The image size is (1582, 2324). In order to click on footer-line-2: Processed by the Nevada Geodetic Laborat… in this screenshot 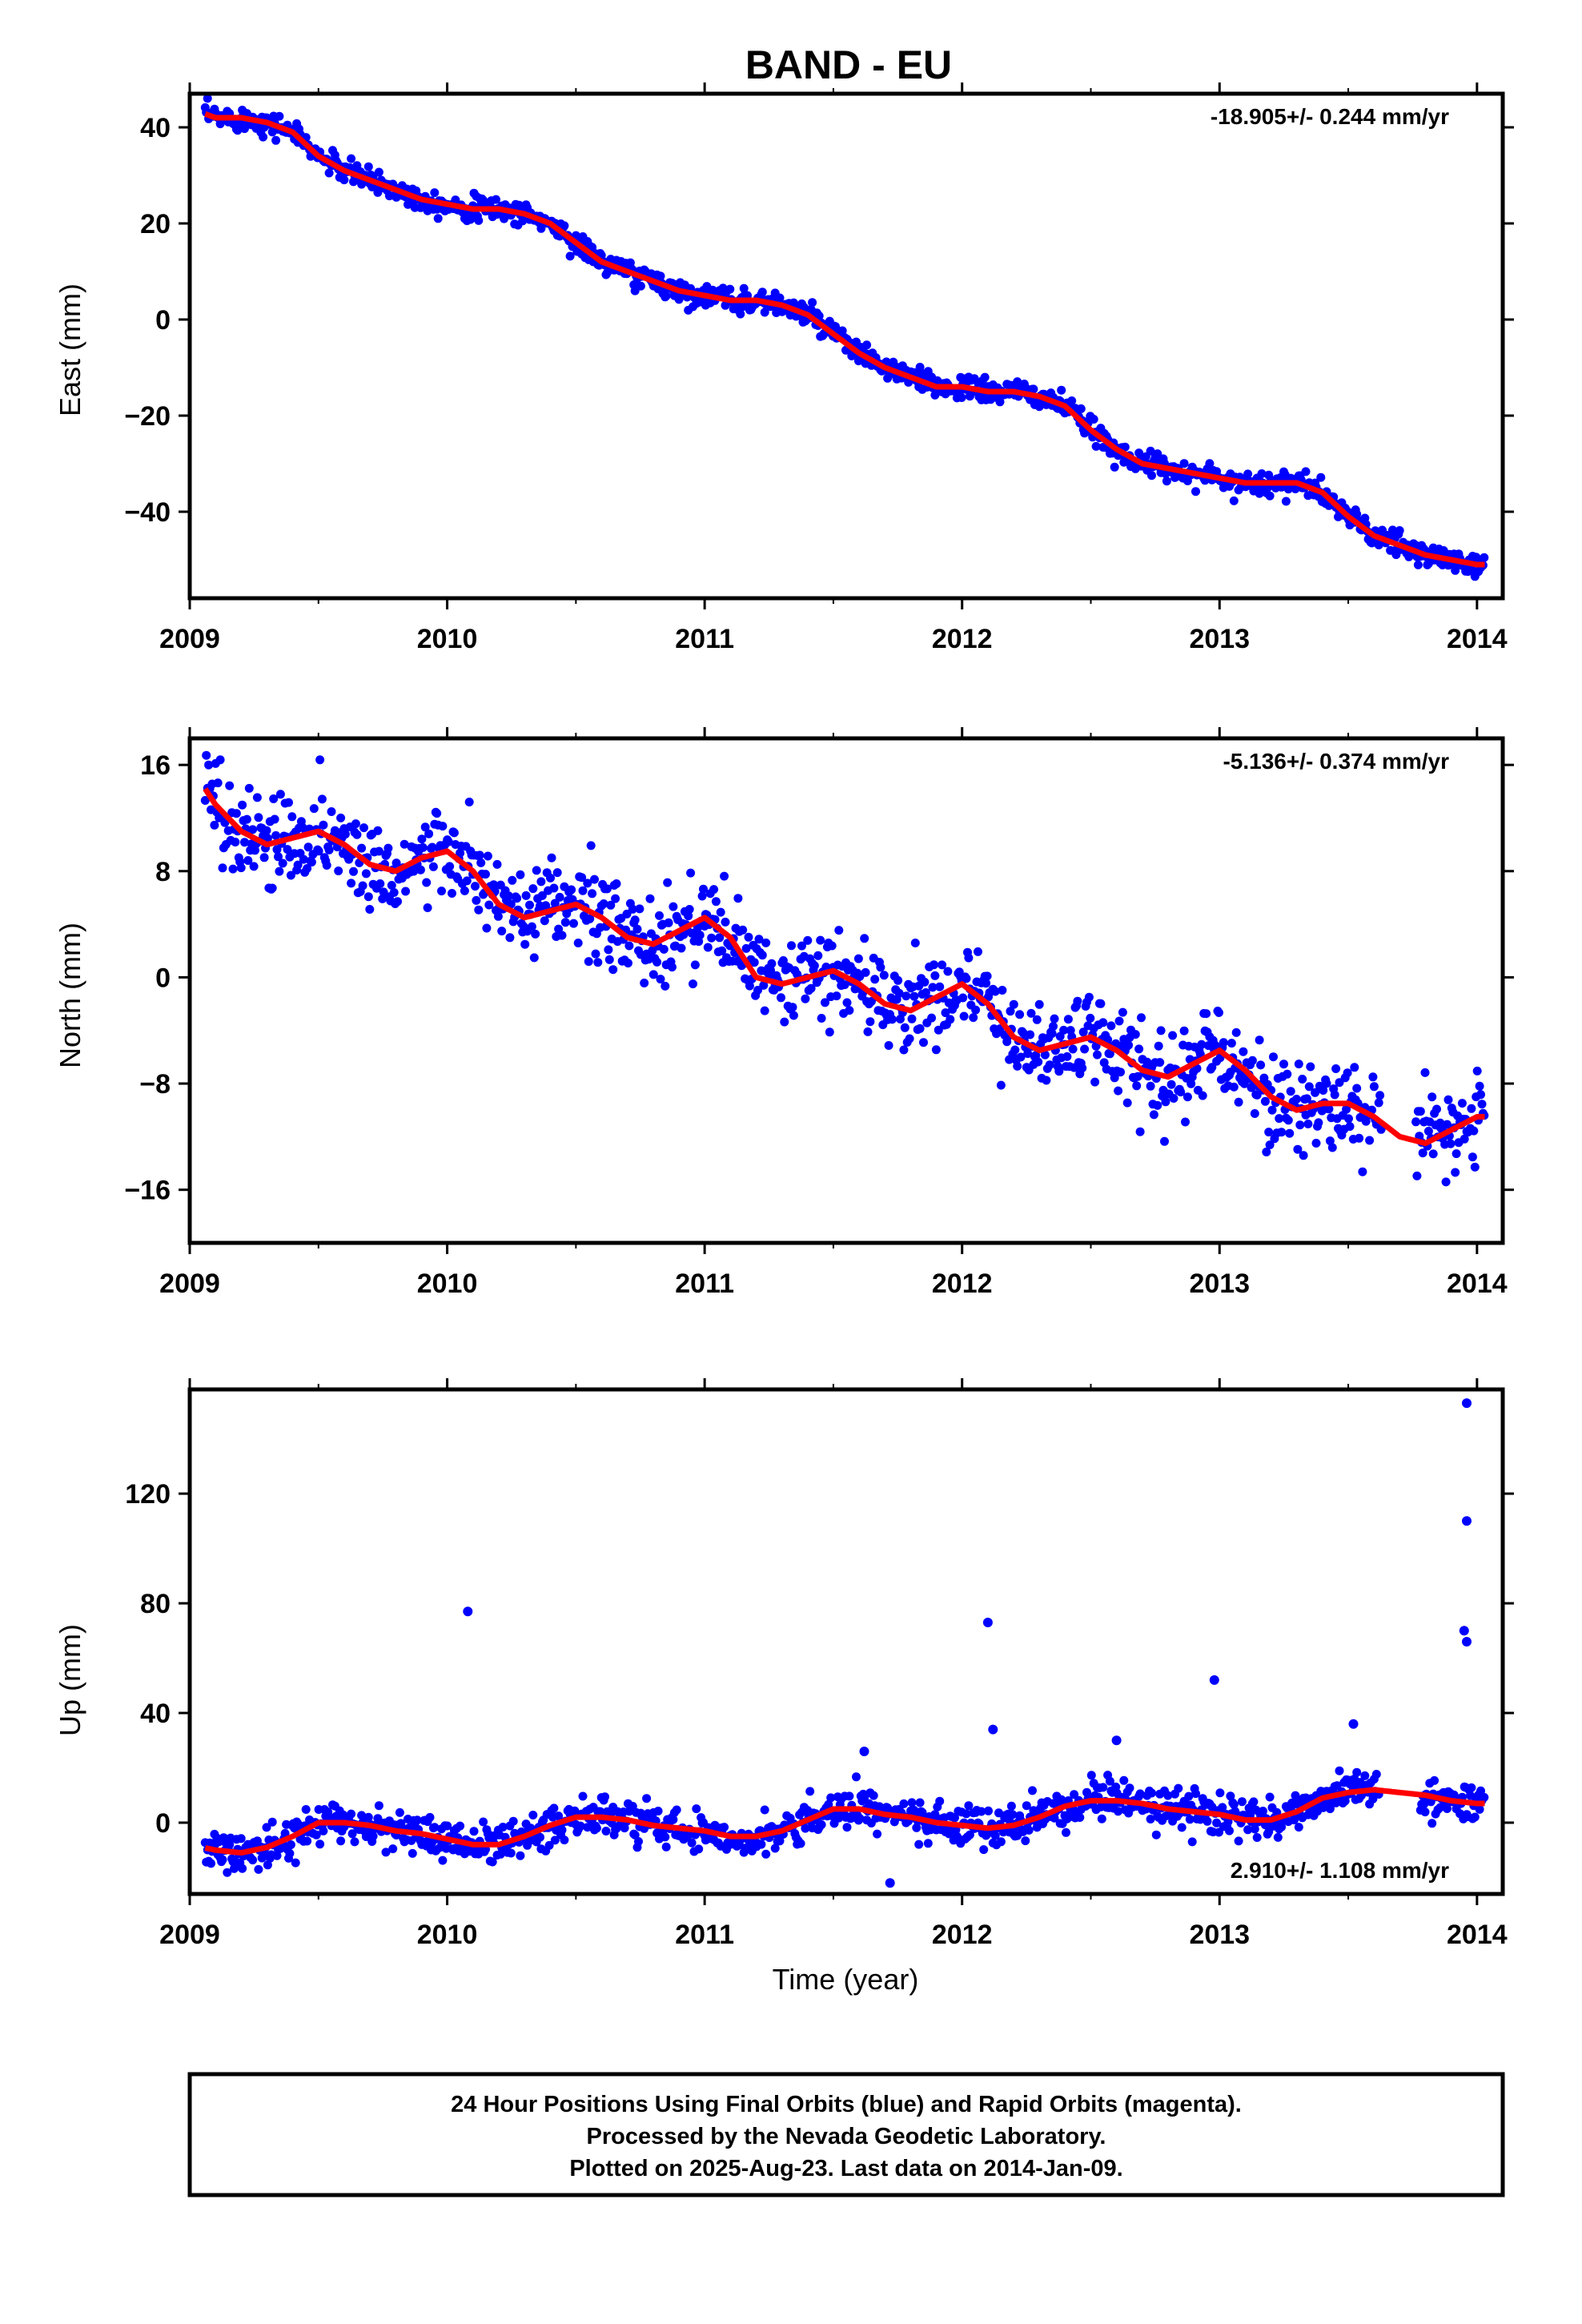, I will do `click(847, 2136)`.